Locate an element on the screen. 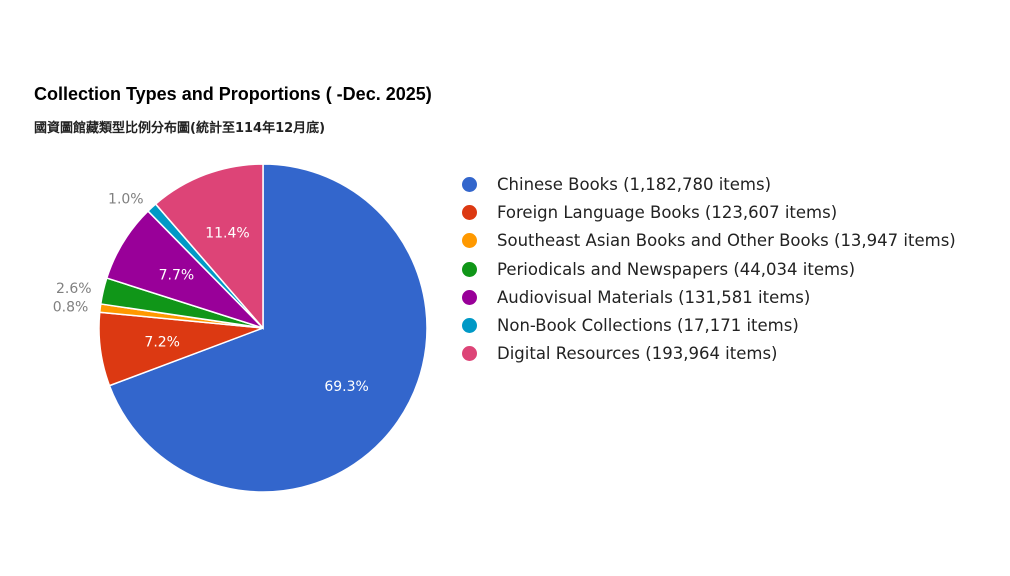 Image resolution: width=1010 pixels, height=576 pixels. legend-label: Foreign Language Books (123,607 items) is located at coordinates (667, 212).